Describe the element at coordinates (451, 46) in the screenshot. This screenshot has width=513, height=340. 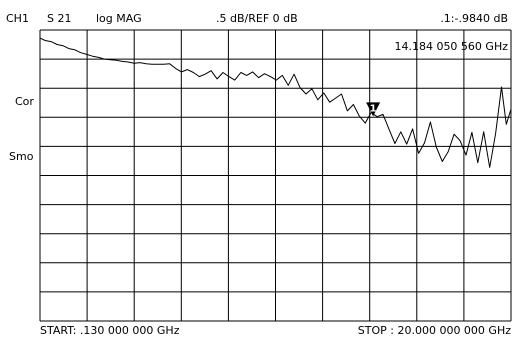
I see `marker-frequency: 14.184 050 560 GHz` at that location.